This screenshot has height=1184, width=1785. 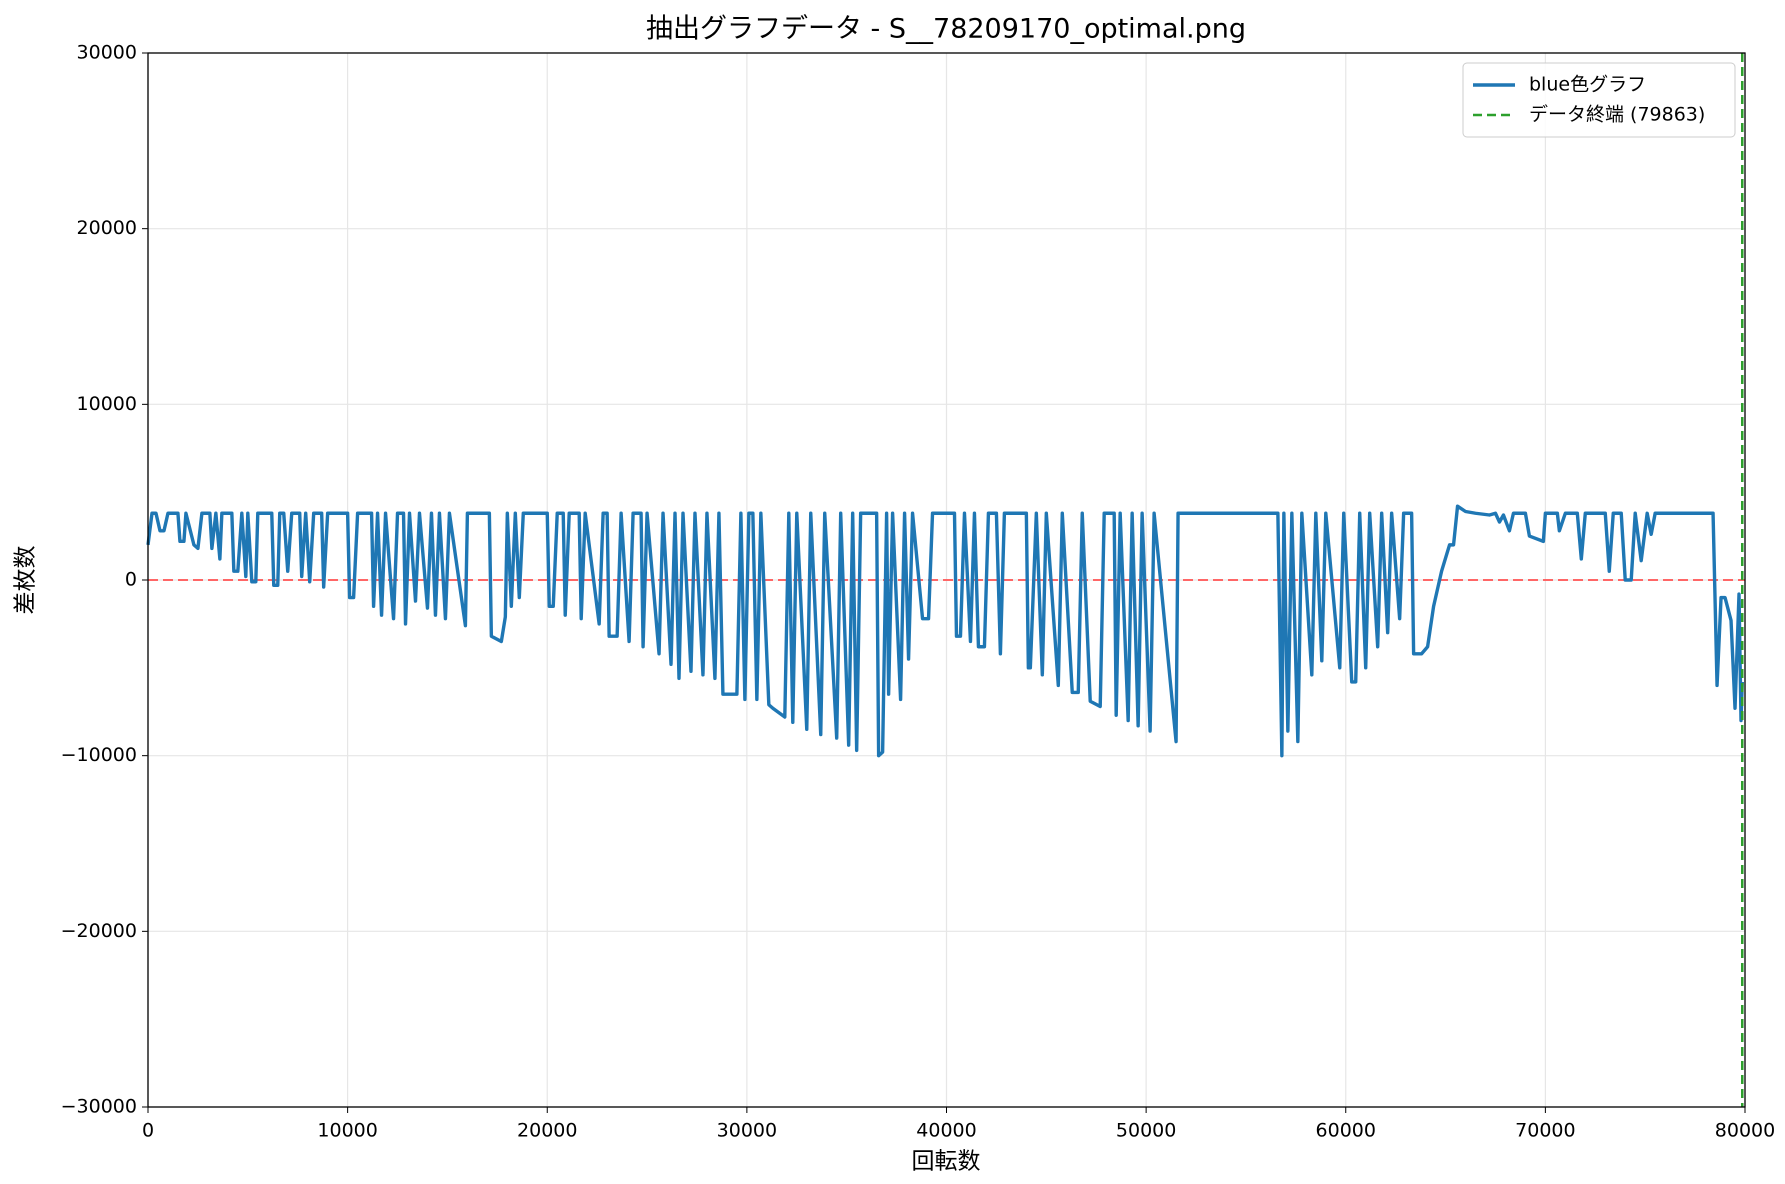 I want to click on y-tick-label: 10000, so click(x=107, y=404).